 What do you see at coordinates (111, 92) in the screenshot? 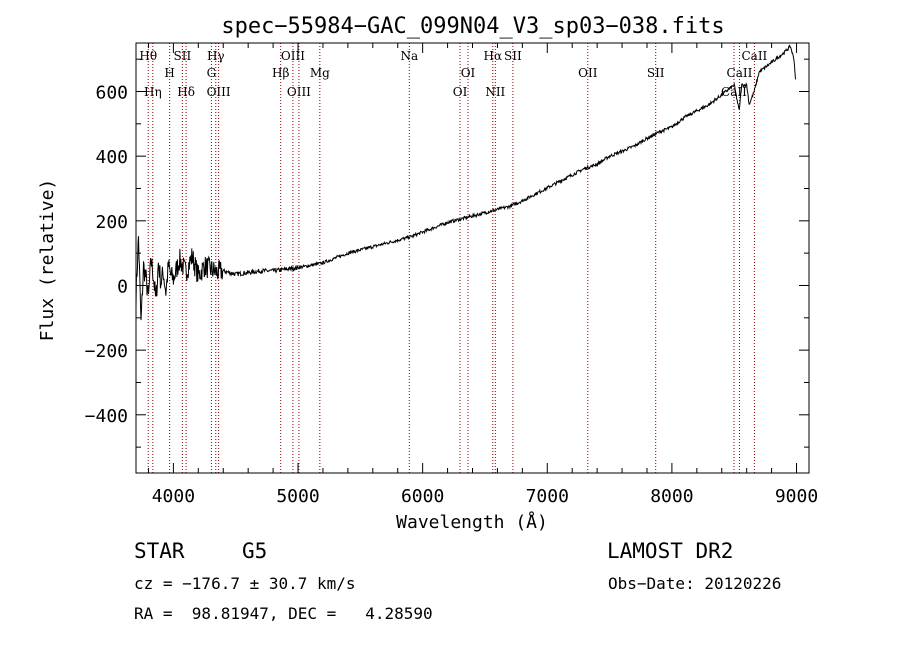
I see `y-tick-label-5: 600` at bounding box center [111, 92].